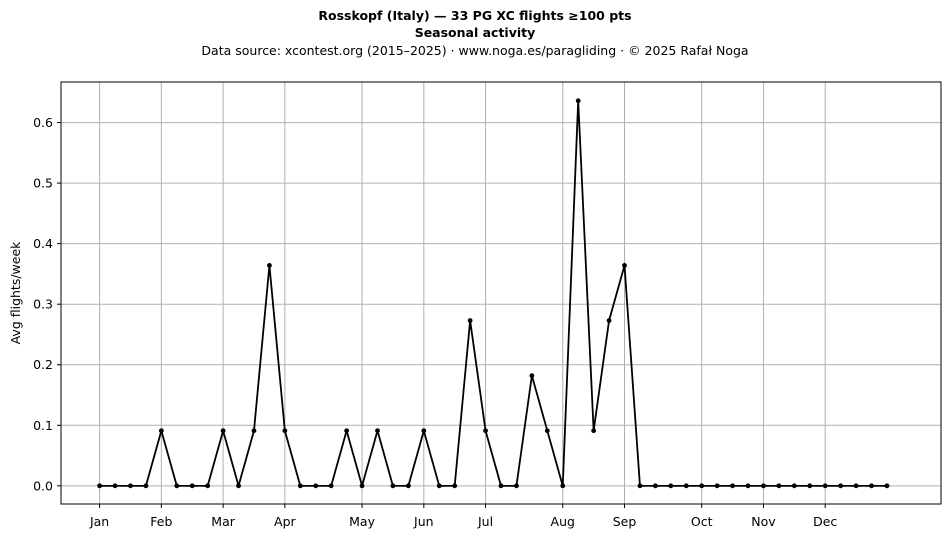 The height and width of the screenshot is (539, 950). What do you see at coordinates (362, 521) in the screenshot?
I see `x-tick-label: May` at bounding box center [362, 521].